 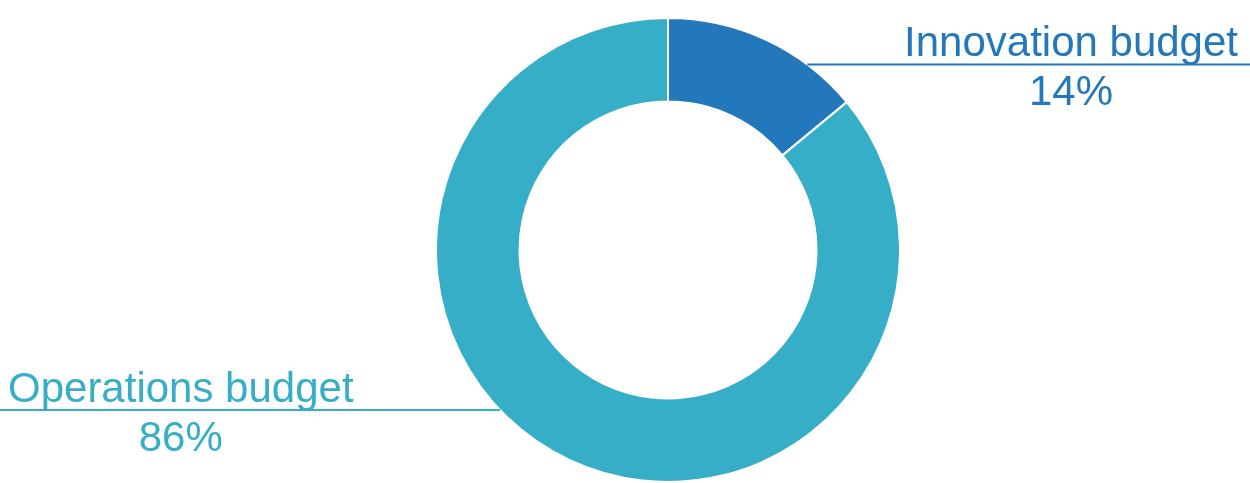 I want to click on data-label: 86%, so click(x=180, y=436).